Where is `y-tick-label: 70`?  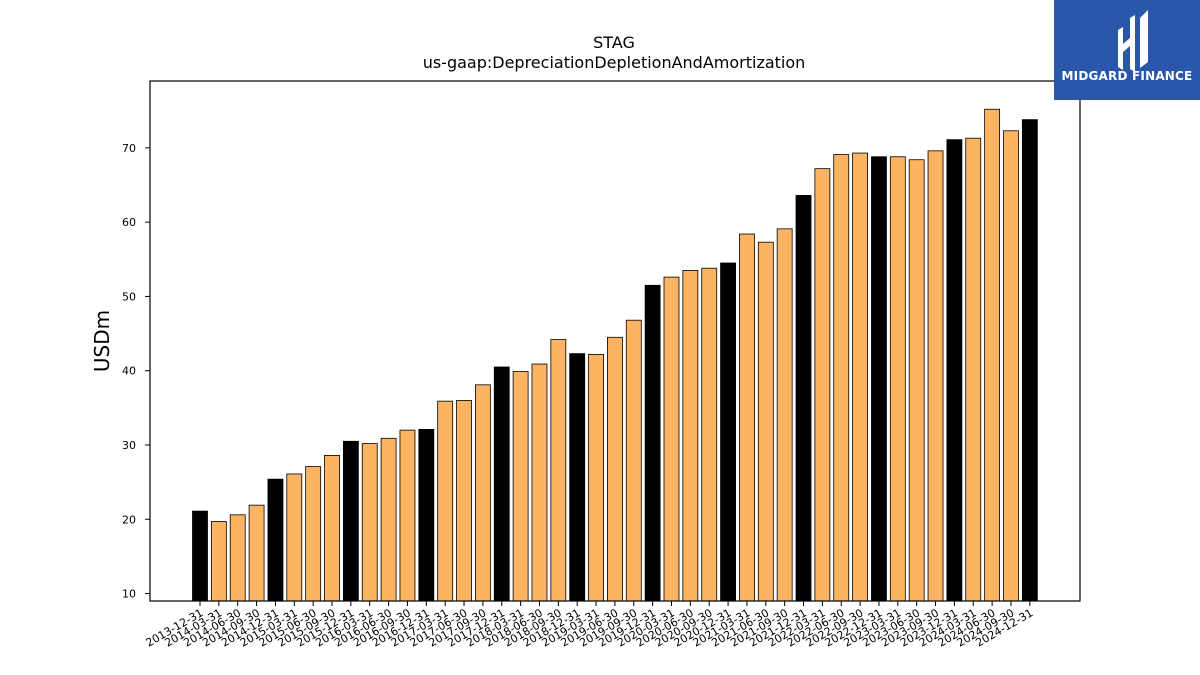
y-tick-label: 70 is located at coordinates (129, 148).